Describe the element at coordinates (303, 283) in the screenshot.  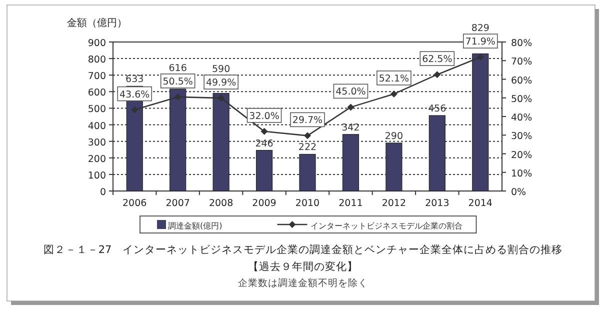
I see `text: 企業数は調達金額不明を除く` at that location.